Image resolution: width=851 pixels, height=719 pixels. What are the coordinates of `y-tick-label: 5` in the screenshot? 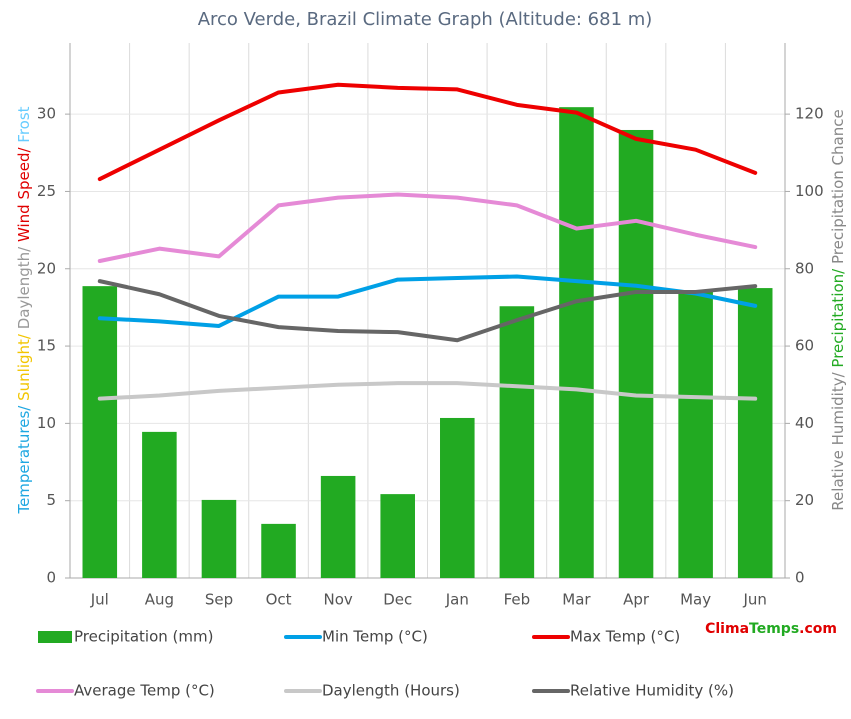 It's located at (51, 500).